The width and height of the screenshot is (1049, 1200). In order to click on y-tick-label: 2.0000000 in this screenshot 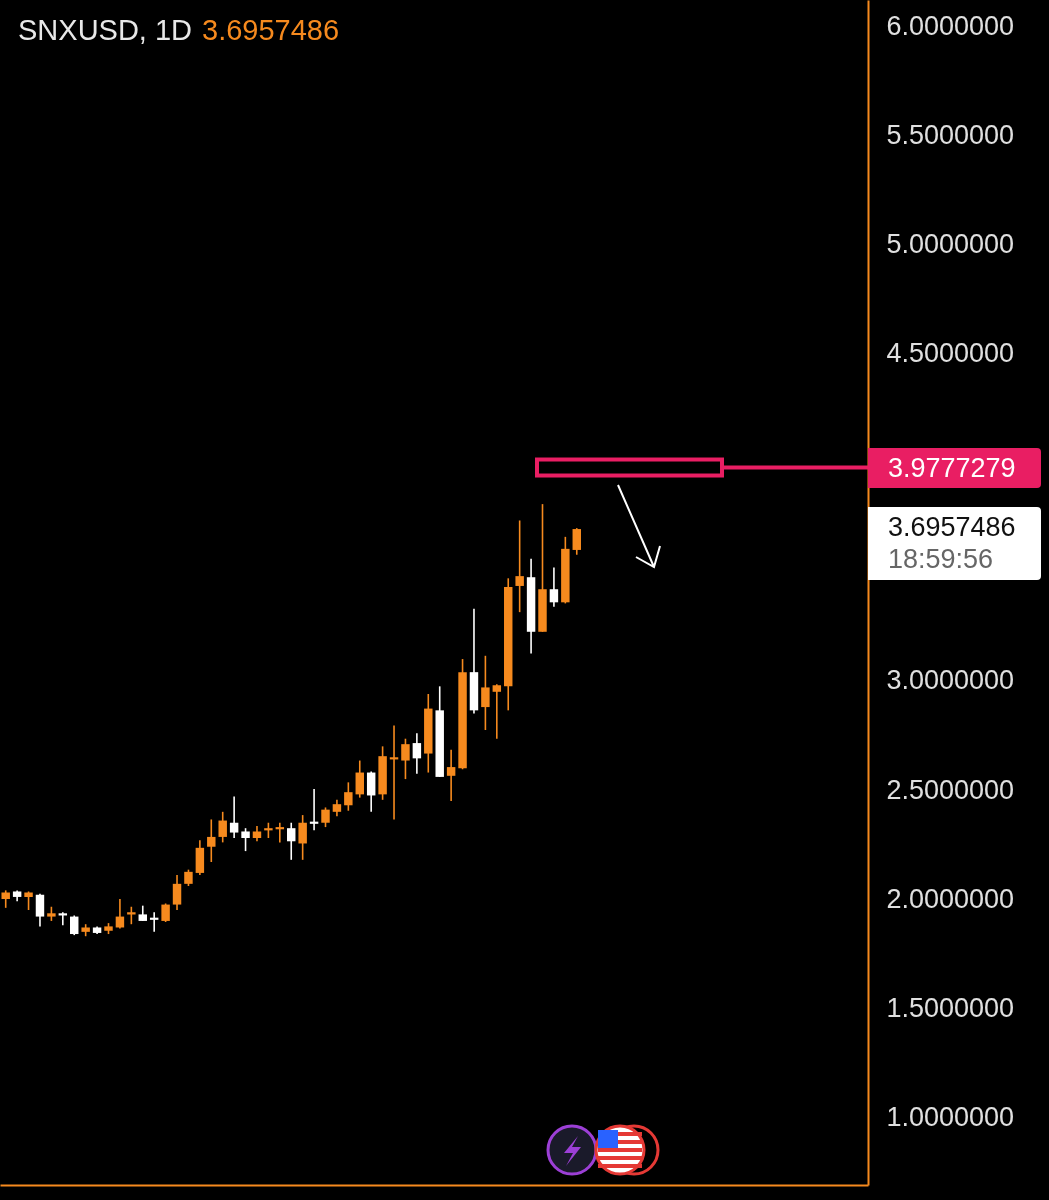, I will do `click(950, 898)`.